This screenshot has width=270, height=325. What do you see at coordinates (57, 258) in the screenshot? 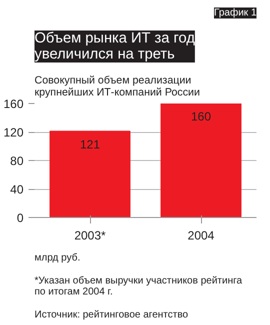
I see `text: млрд руб.` at bounding box center [57, 258].